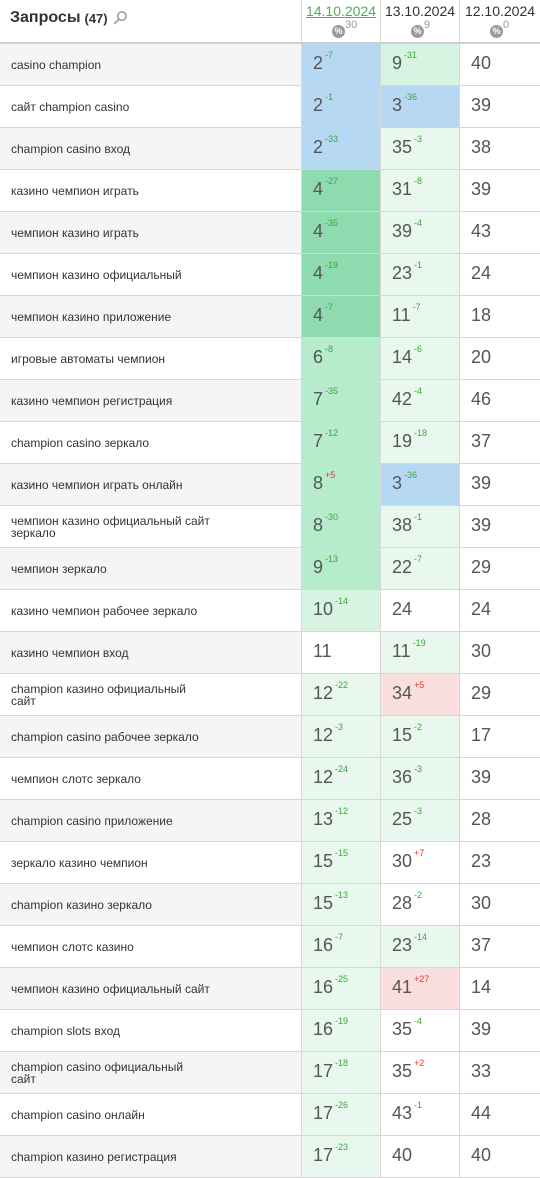  I want to click on table-row: champion казино зеркало 15 -13 28 -2 30, so click(270, 905).